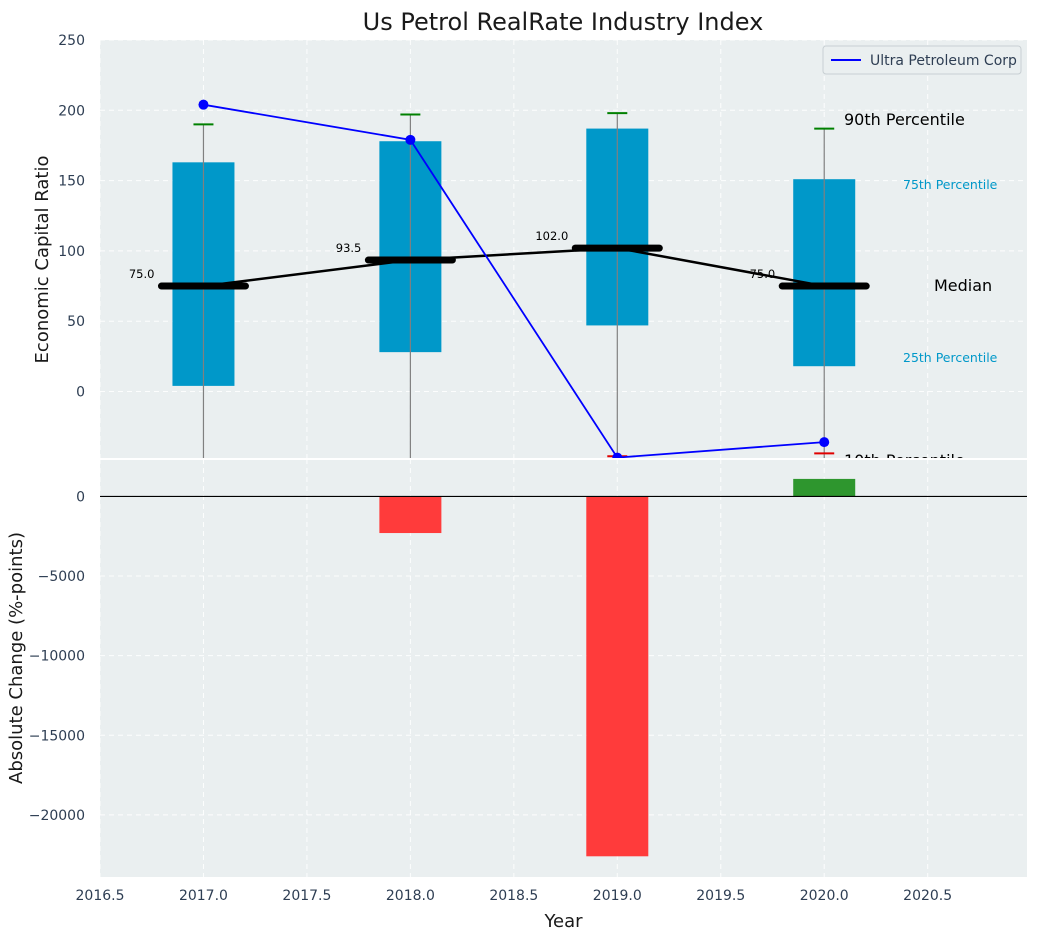  I want to click on top-y-tick-label: 0, so click(80, 393).